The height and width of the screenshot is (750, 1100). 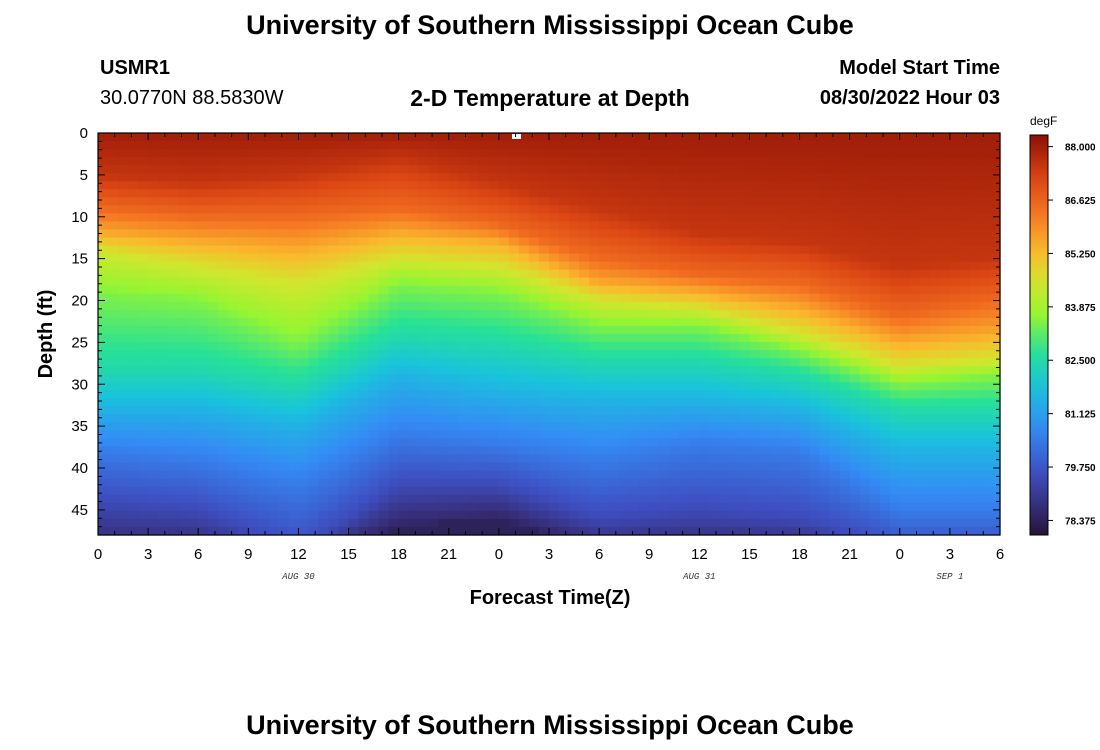 I want to click on x-tick-label: 18, so click(x=799, y=554).